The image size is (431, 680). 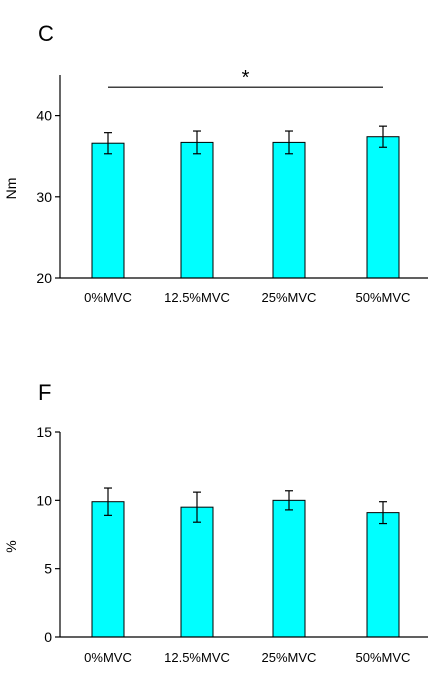 I want to click on y-tick-label: 20, so click(x=44, y=278).